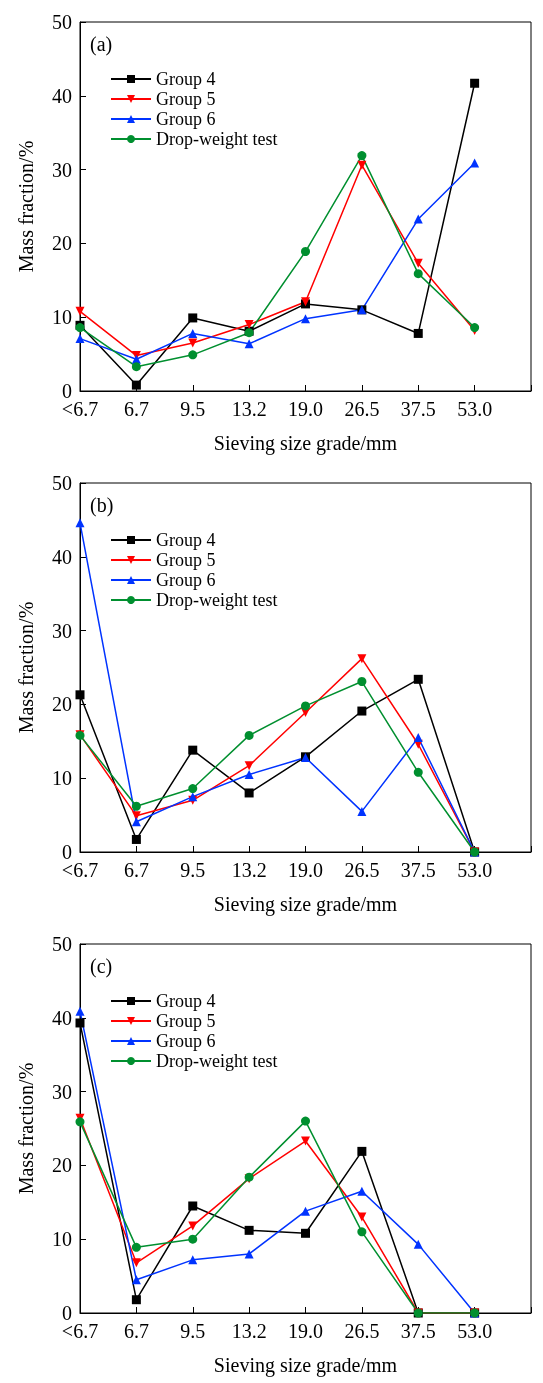 Image resolution: width=543 pixels, height=1383 pixels. I want to click on annotation: (b), so click(102, 505).